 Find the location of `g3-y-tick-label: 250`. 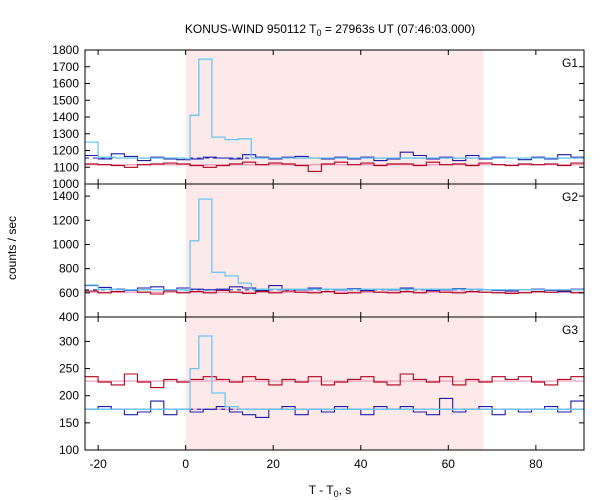

g3-y-tick-label: 250 is located at coordinates (69, 369).